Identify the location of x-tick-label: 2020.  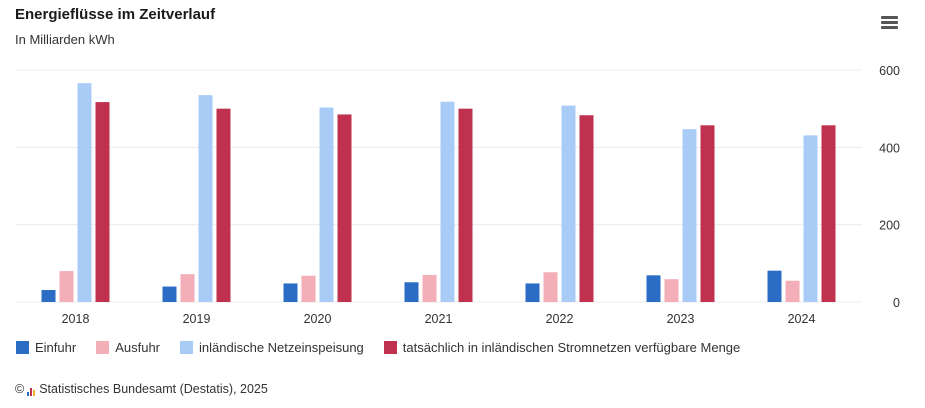
(318, 319).